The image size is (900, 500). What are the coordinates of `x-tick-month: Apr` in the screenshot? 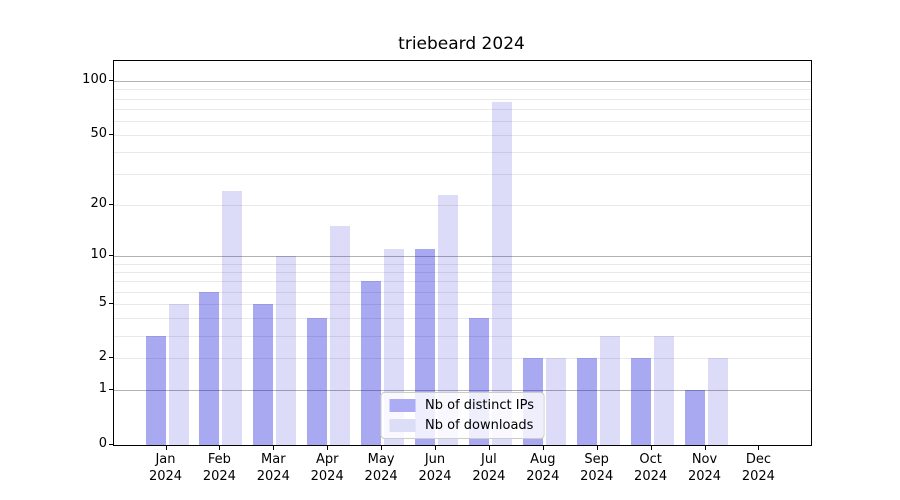 It's located at (327, 459).